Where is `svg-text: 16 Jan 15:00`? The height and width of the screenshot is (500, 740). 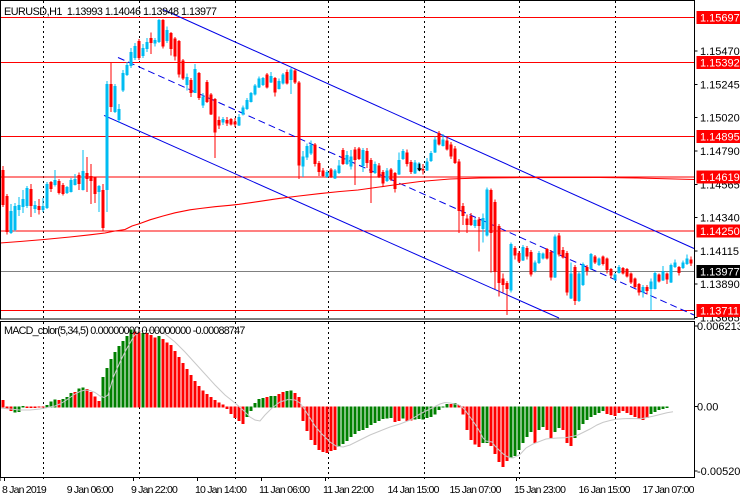 svg-text: 16 Jan 15:00 is located at coordinates (605, 490).